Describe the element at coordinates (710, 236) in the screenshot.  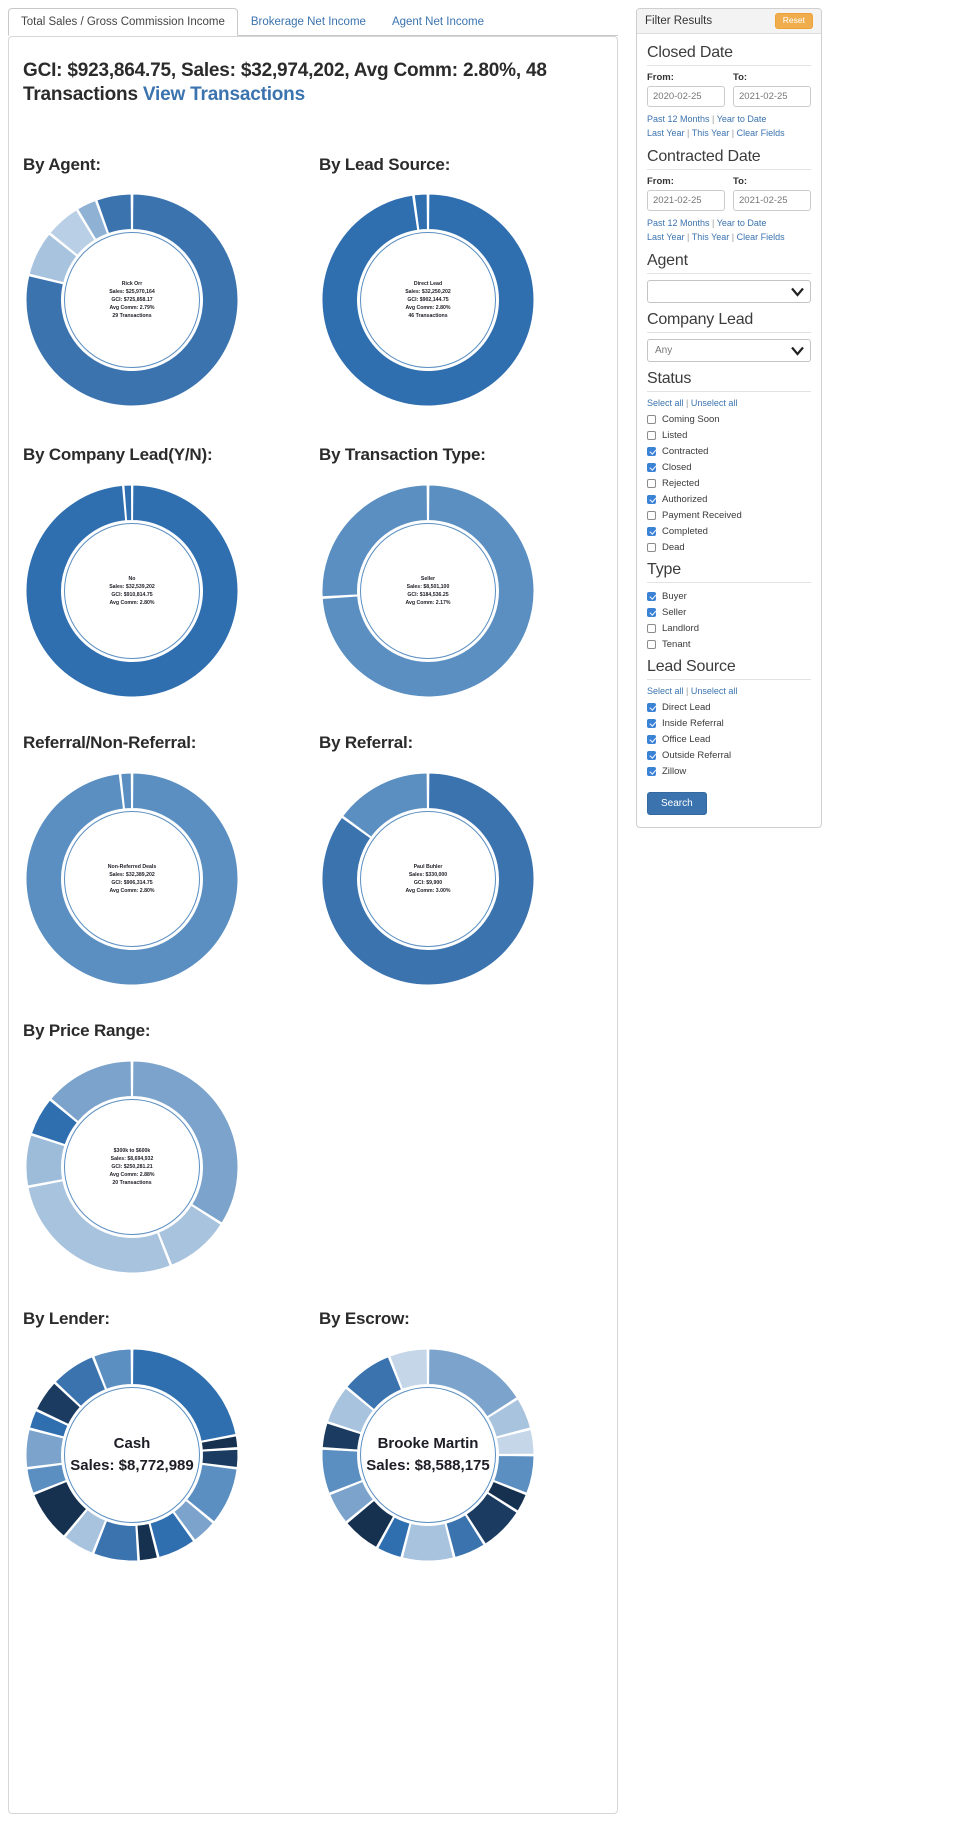
I see `contracted-this-year-link: This Year` at that location.